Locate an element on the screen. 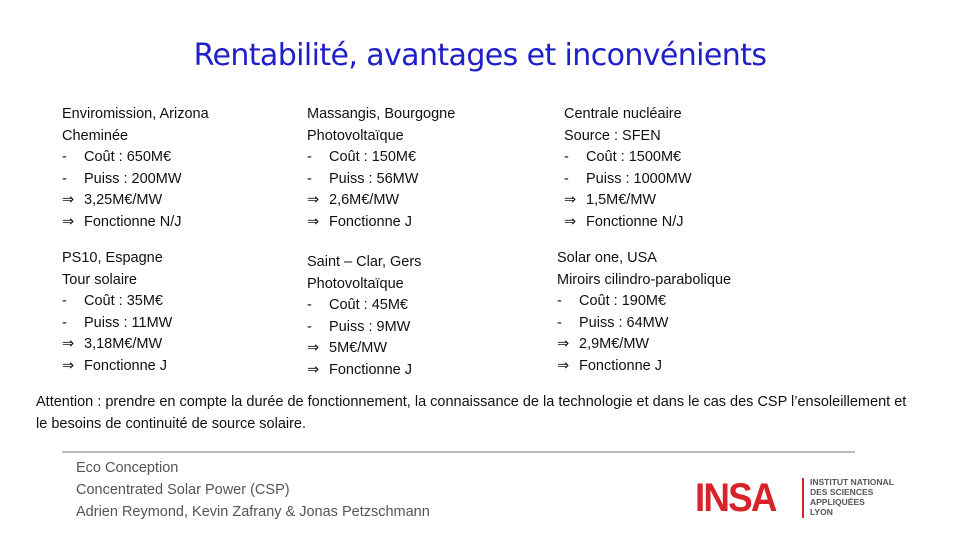  ratio-line: 2,6M€/MW is located at coordinates (381, 201).